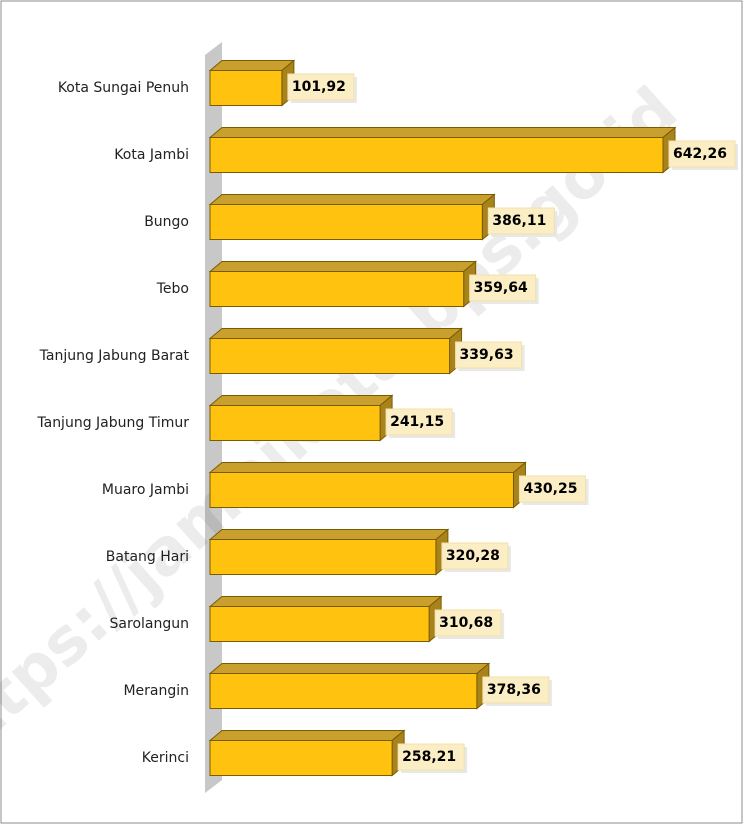  What do you see at coordinates (123, 88) in the screenshot?
I see `y-tick-label: Kota Sungai Penuh` at bounding box center [123, 88].